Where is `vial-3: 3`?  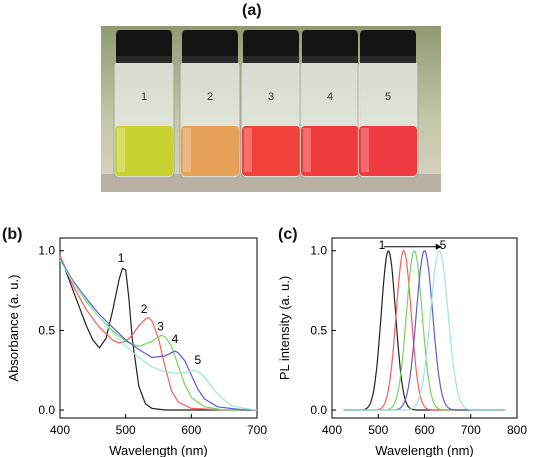 vial-3: 3 is located at coordinates (271, 104).